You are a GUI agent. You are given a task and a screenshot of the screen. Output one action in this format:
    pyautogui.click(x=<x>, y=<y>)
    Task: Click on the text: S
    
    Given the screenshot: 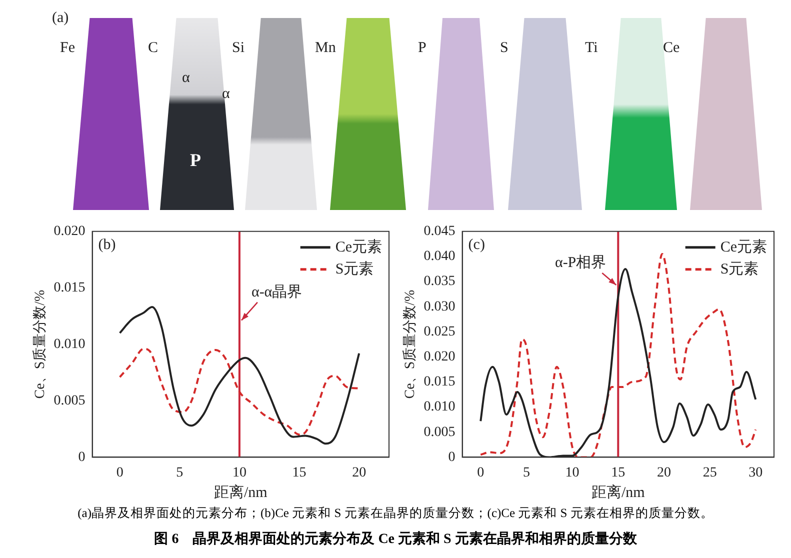 What is the action you would take?
    pyautogui.click(x=504, y=48)
    